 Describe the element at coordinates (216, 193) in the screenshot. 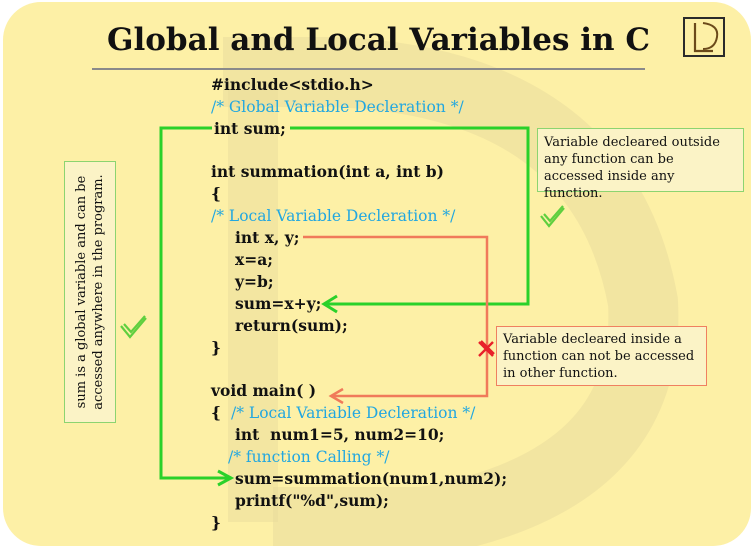

I see `code-open-brace-1: {` at that location.